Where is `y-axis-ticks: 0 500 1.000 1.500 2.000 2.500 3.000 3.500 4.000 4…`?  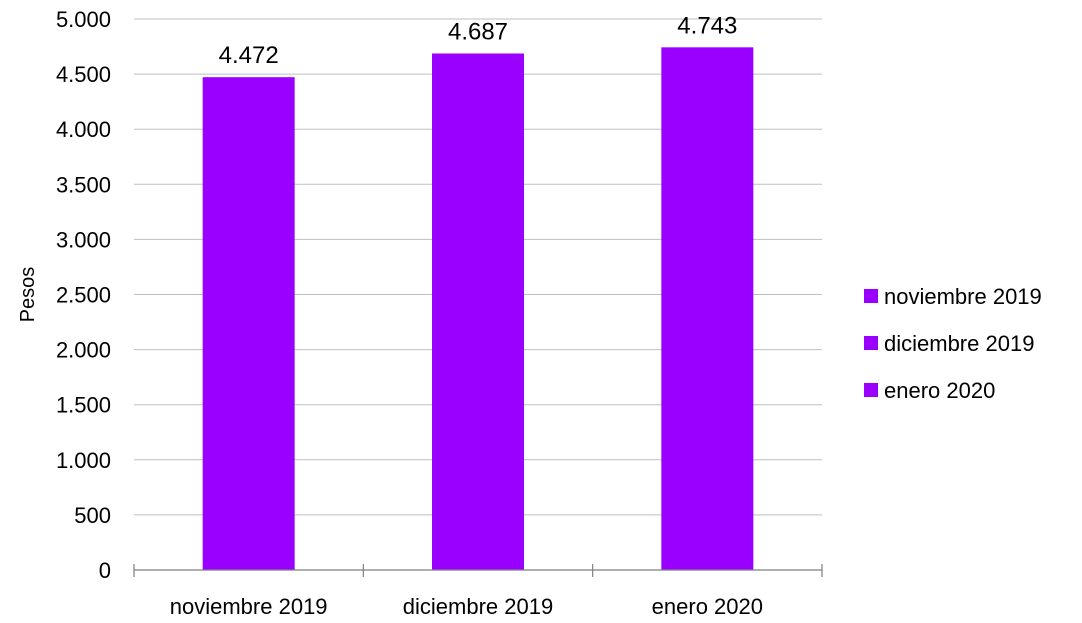
y-axis-ticks: 0 500 1.000 1.500 2.000 2.500 3.000 3.500 4.000 4… is located at coordinates (83, 295).